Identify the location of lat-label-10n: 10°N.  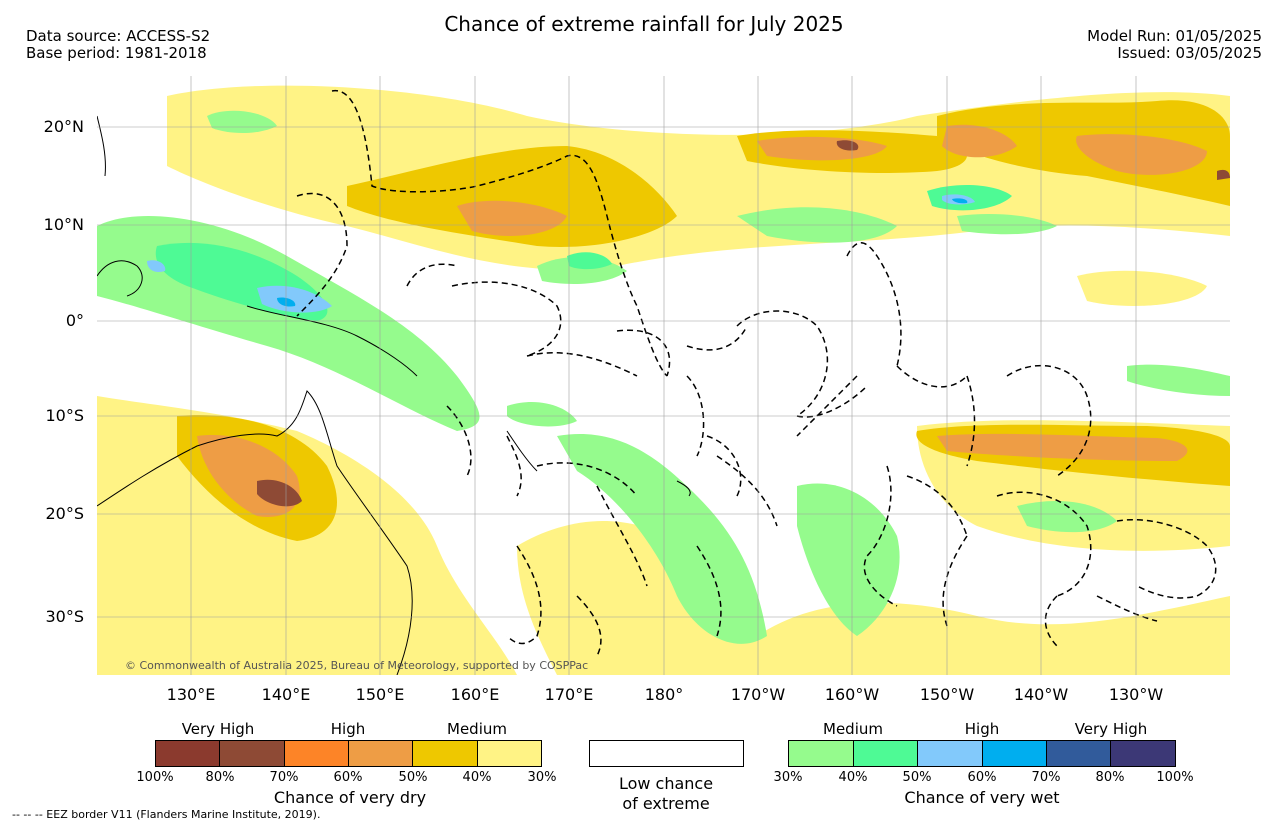
(63, 224).